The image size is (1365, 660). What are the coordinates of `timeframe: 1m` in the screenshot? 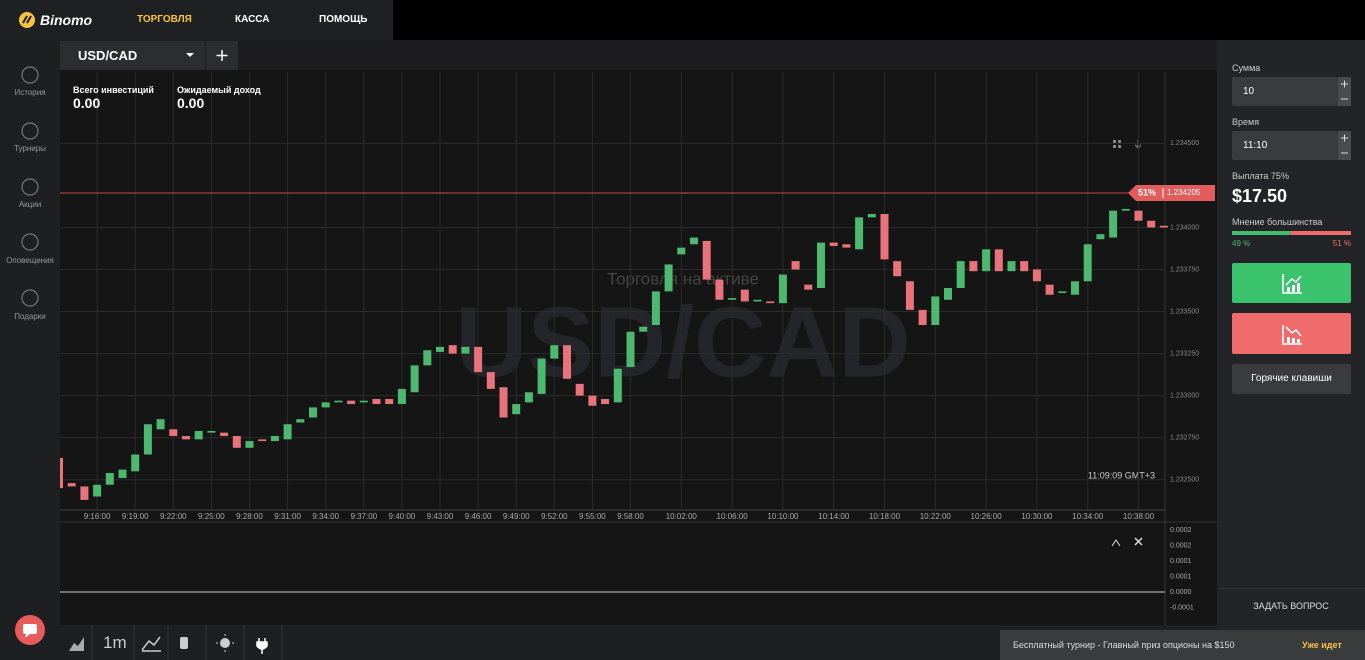 It's located at (115, 642).